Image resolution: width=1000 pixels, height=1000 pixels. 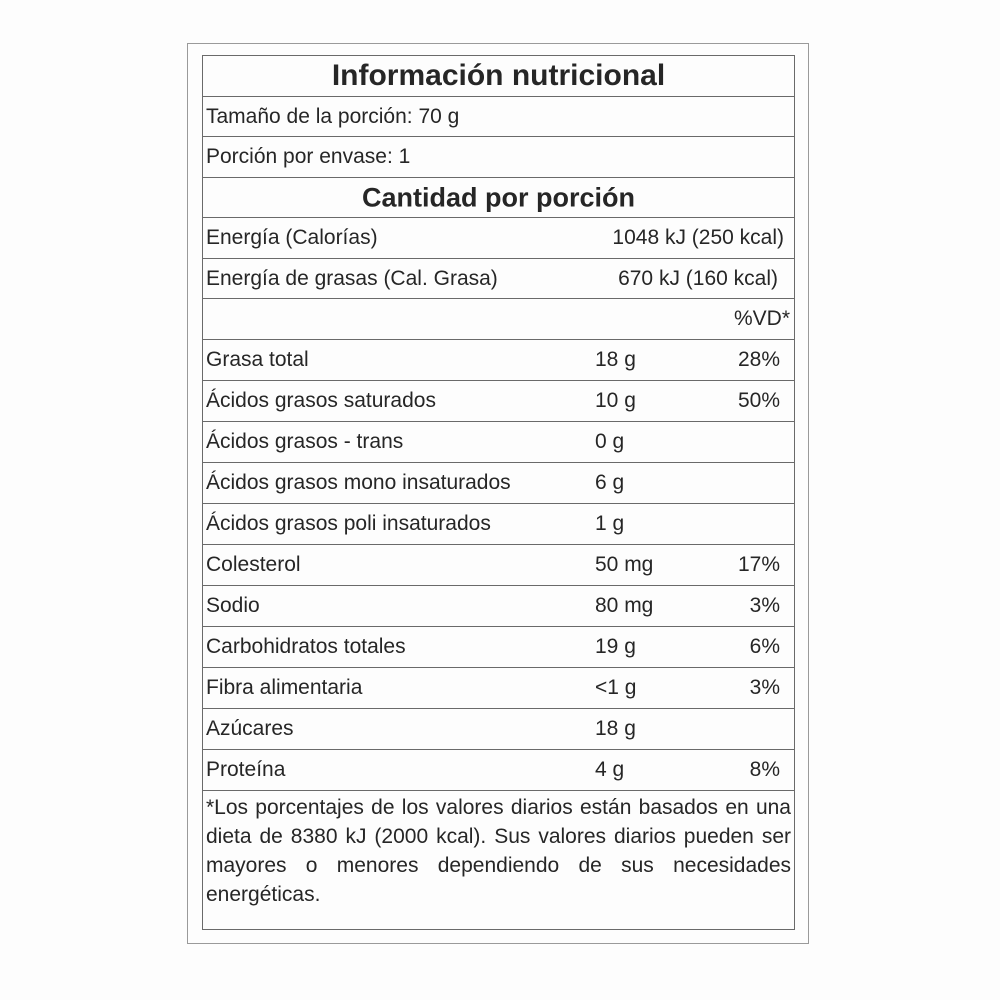 I want to click on nutrient-amount: 19 g, so click(x=615, y=646).